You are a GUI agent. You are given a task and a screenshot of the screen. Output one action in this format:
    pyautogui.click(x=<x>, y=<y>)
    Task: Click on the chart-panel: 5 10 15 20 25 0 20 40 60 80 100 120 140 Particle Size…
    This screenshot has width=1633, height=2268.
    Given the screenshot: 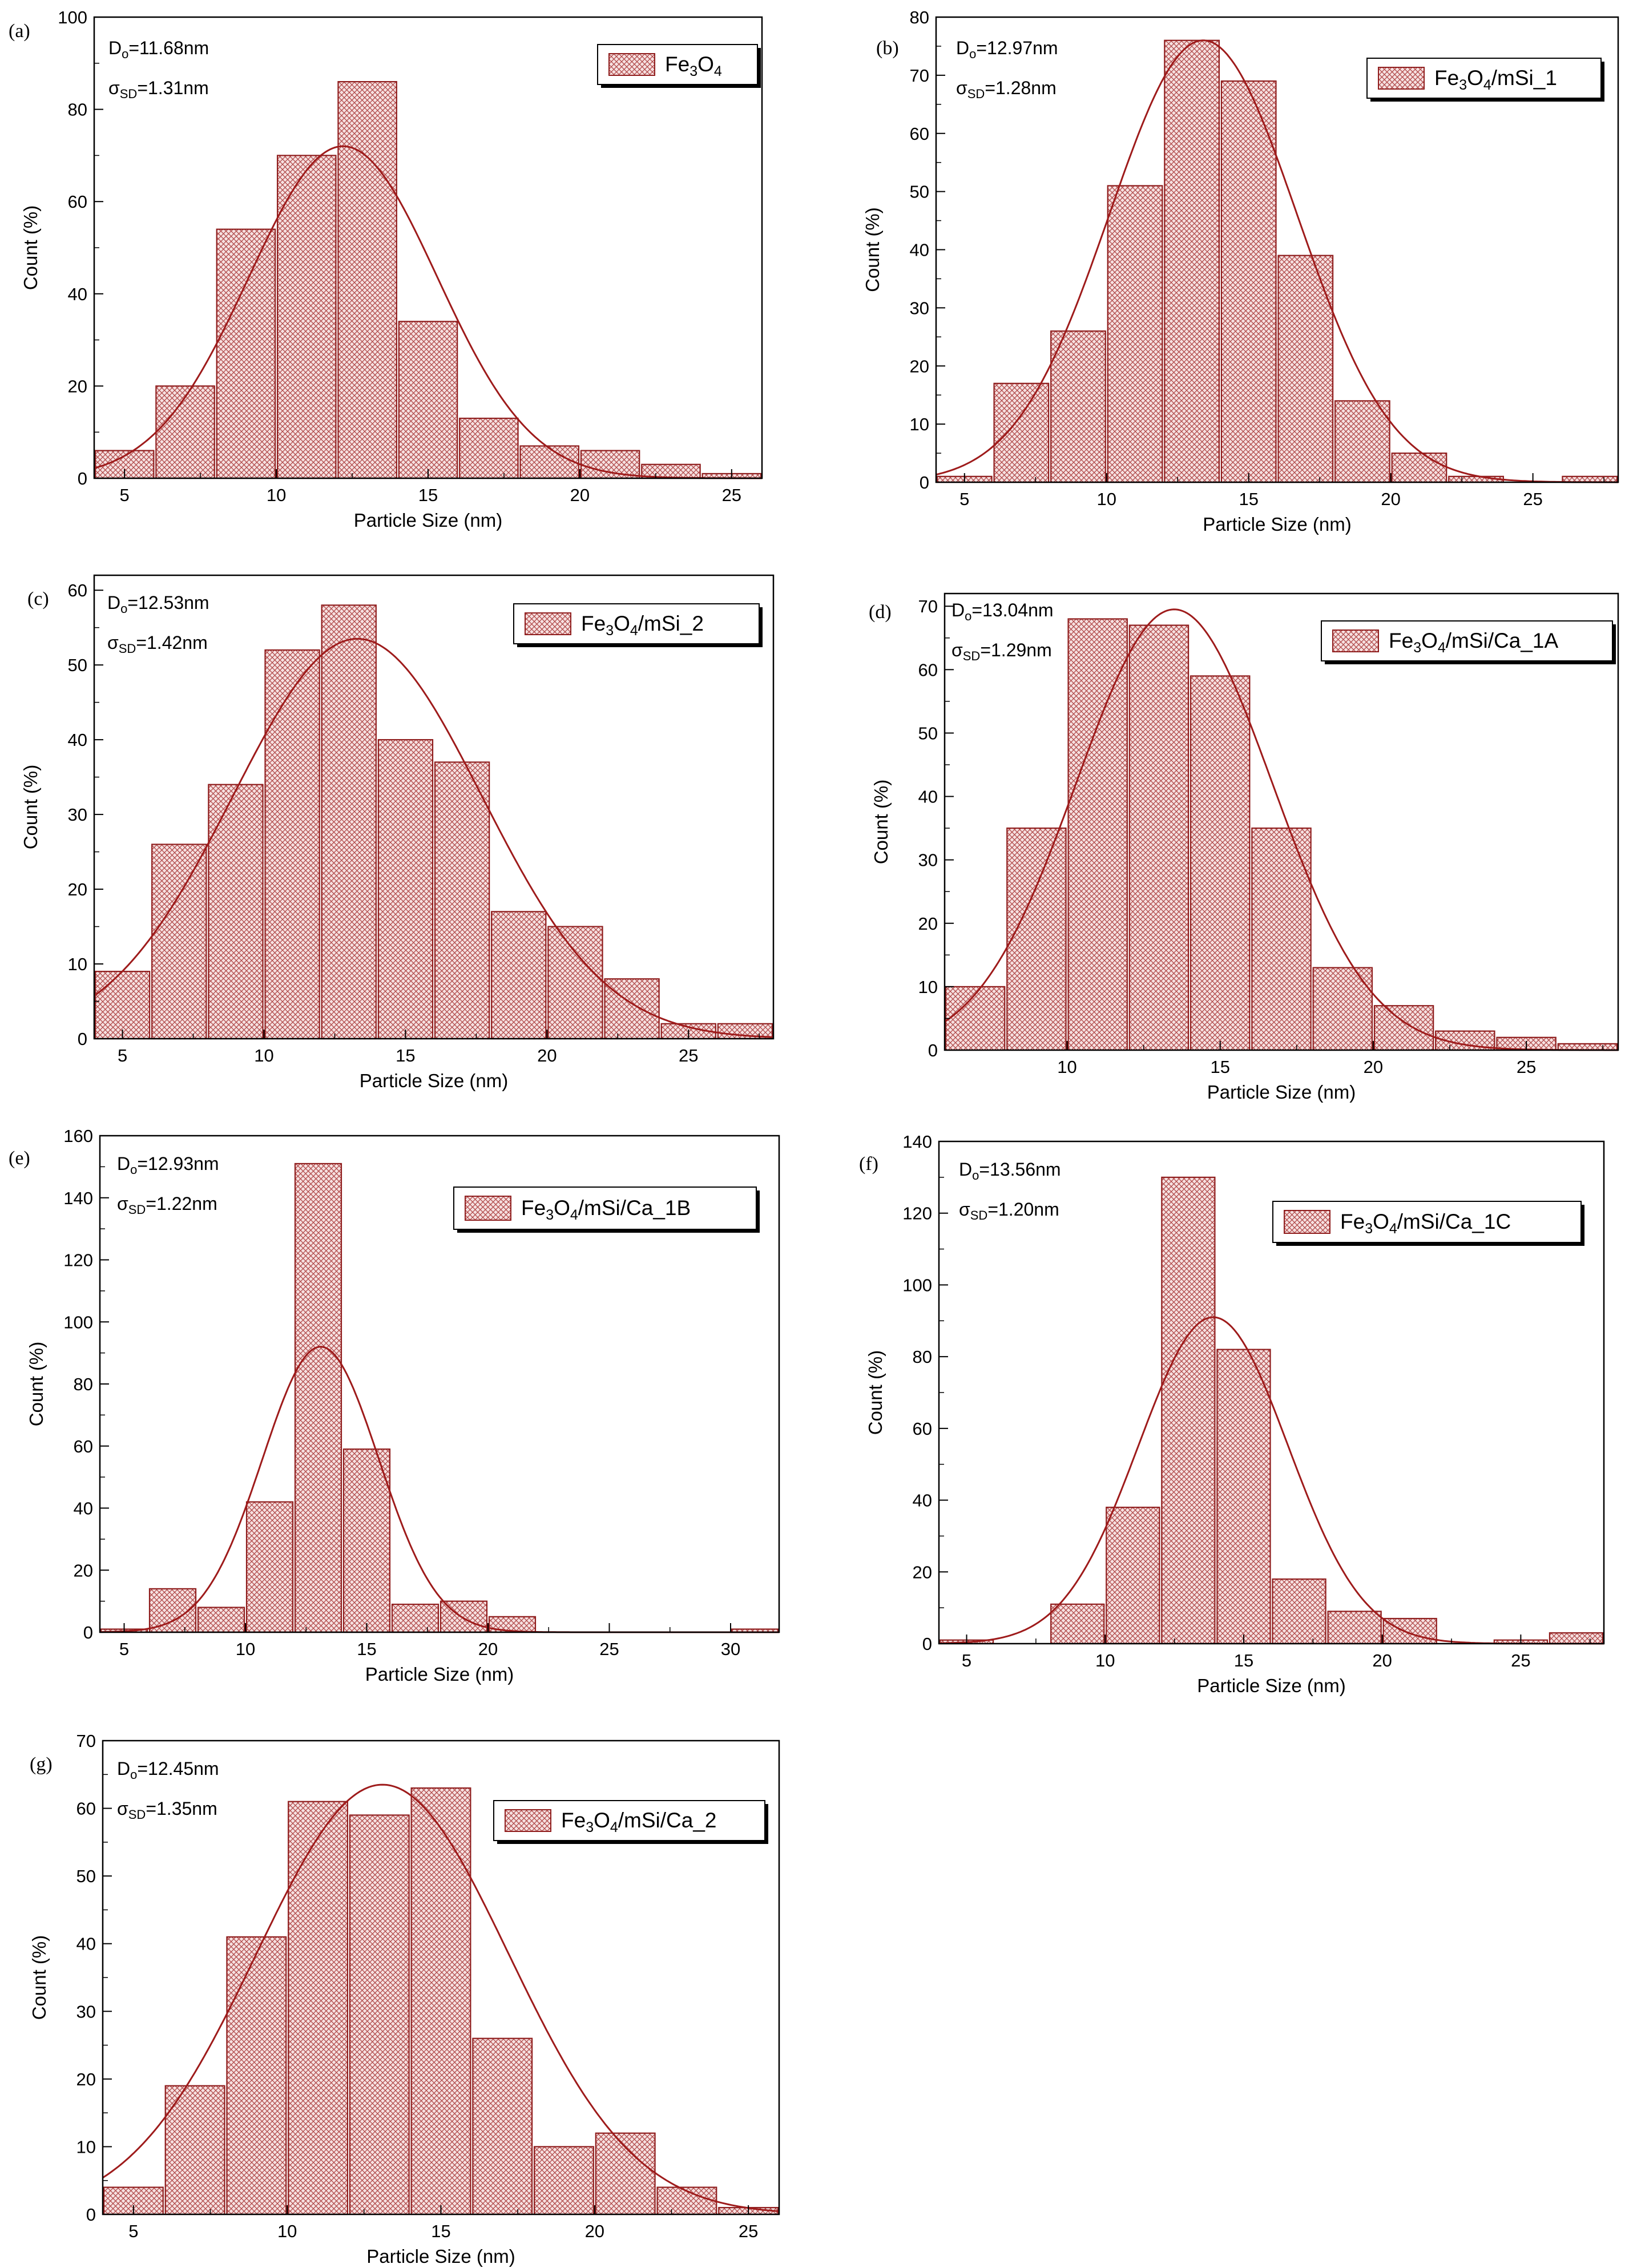 What is the action you would take?
    pyautogui.click(x=1232, y=1414)
    